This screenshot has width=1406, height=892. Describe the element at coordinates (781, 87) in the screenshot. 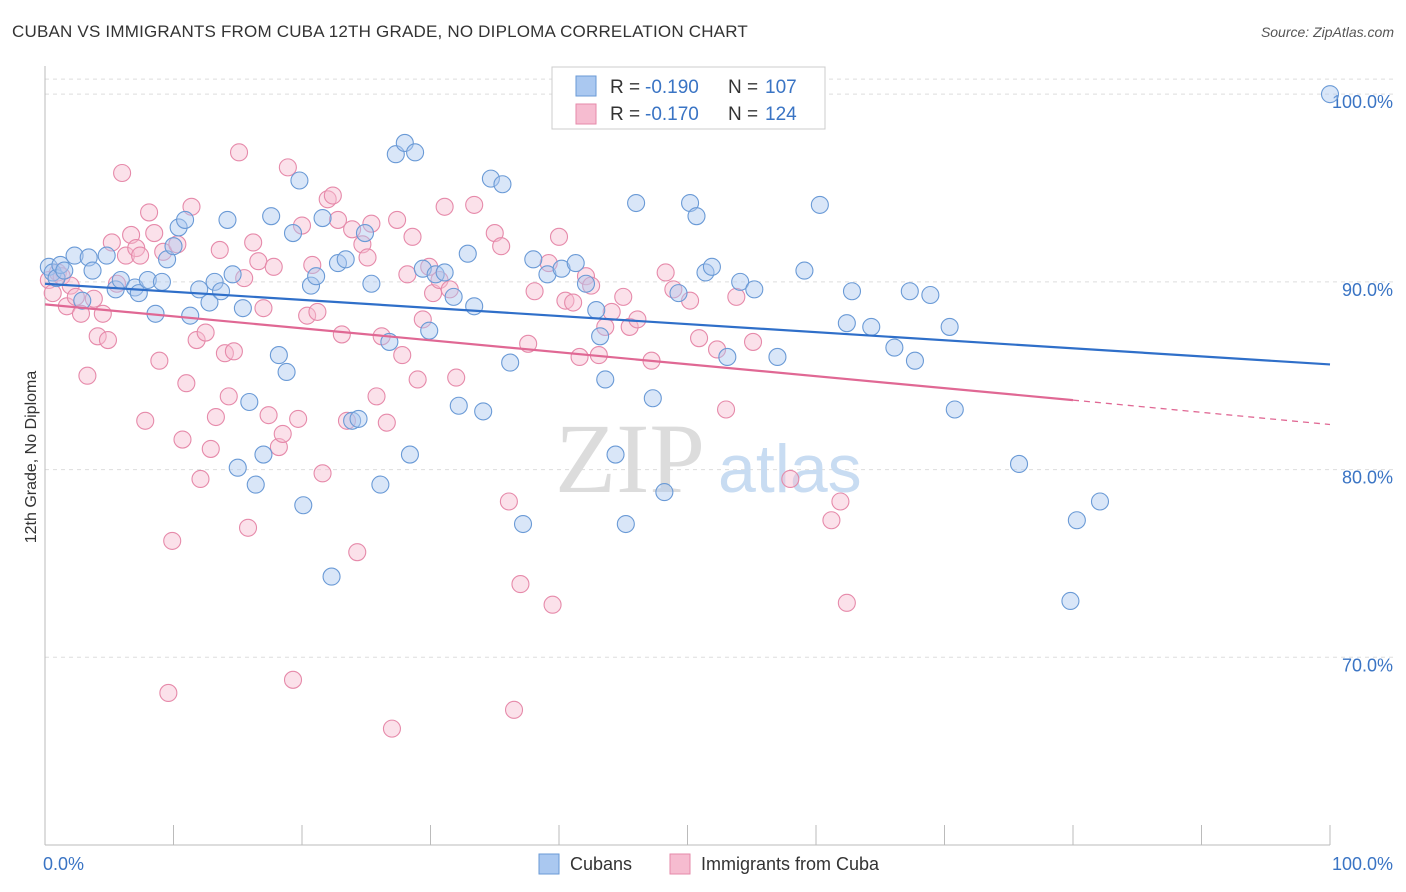

I see `legend-n-value-cubans: 107` at that location.